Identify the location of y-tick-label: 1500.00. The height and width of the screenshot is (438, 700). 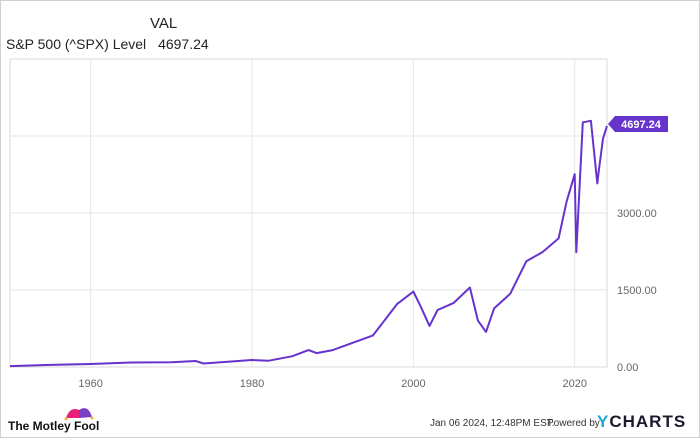
(637, 291).